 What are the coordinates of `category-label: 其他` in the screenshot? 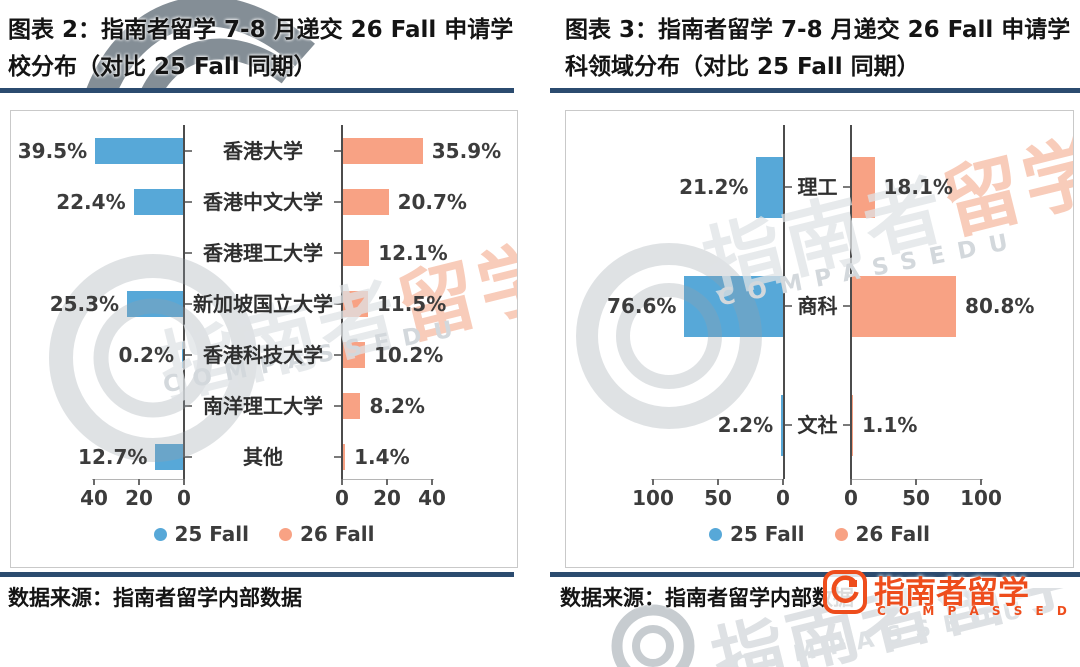 It's located at (263, 457).